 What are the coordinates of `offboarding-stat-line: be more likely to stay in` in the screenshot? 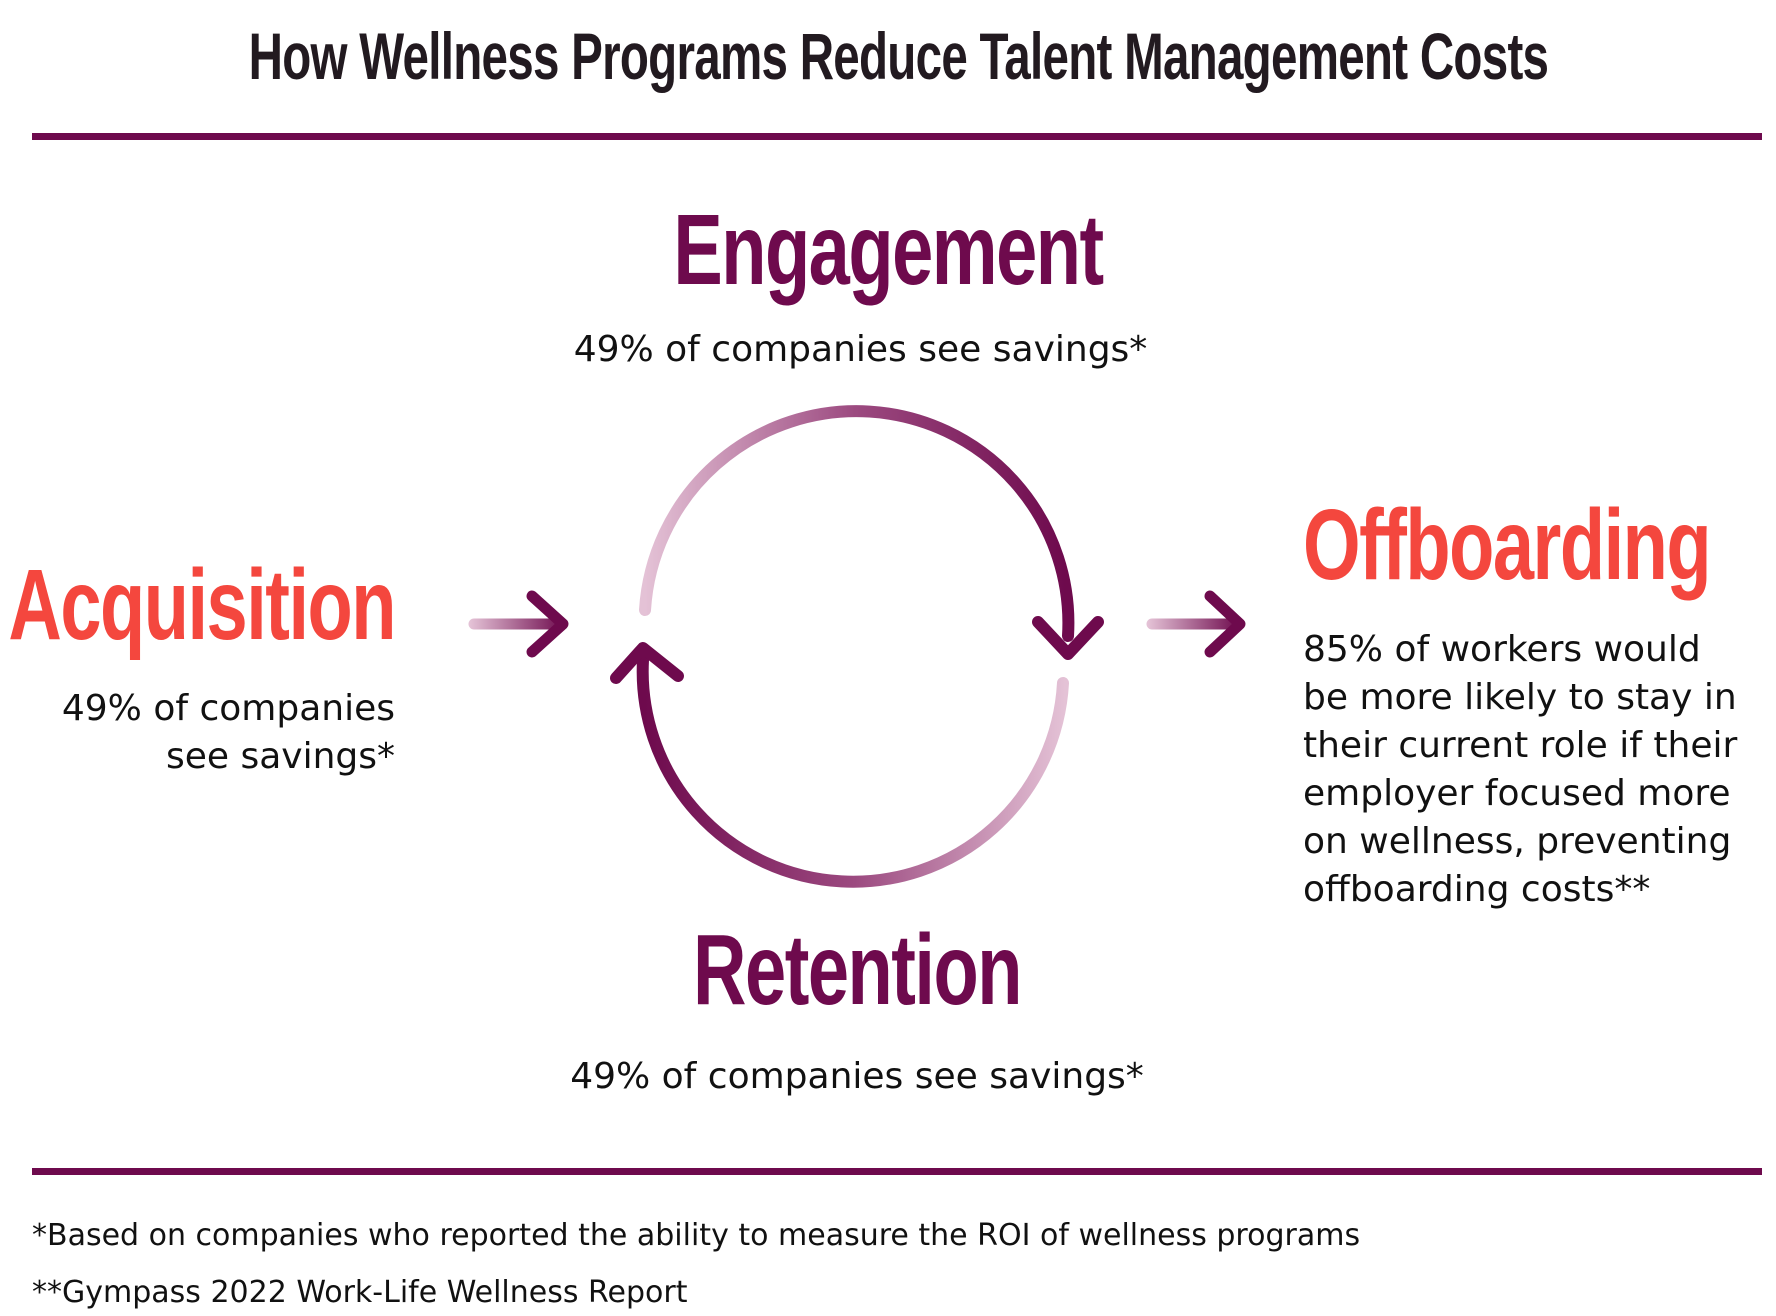 It's located at (1520, 697).